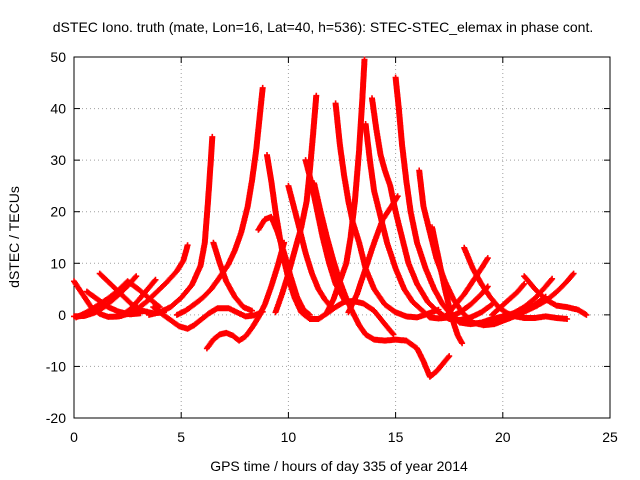  I want to click on y-tick-label: 50, so click(58, 57).